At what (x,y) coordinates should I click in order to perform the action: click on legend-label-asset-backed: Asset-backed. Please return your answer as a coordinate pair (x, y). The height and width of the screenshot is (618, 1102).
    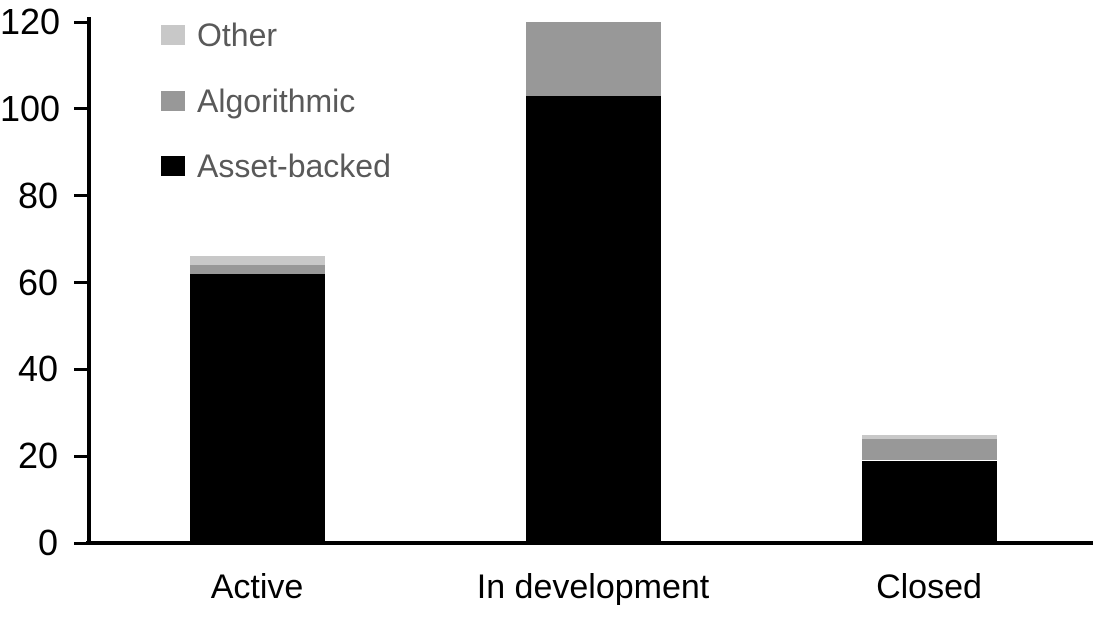
    Looking at the image, I should click on (294, 166).